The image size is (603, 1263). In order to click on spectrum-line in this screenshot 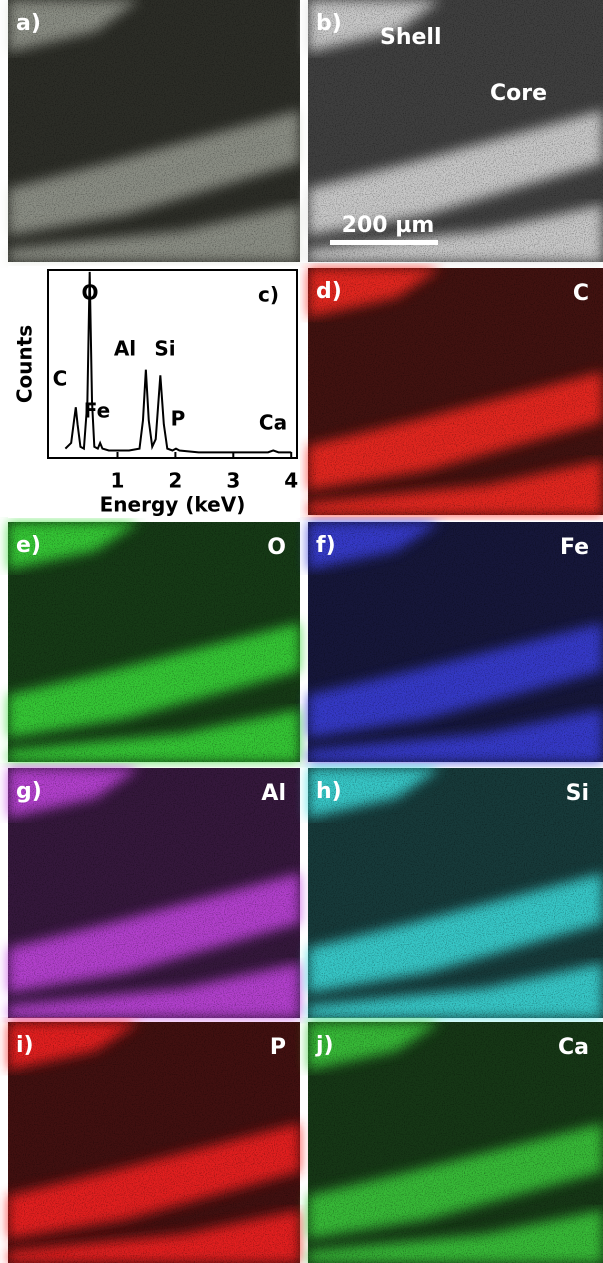, I will do `click(178, 362)`.